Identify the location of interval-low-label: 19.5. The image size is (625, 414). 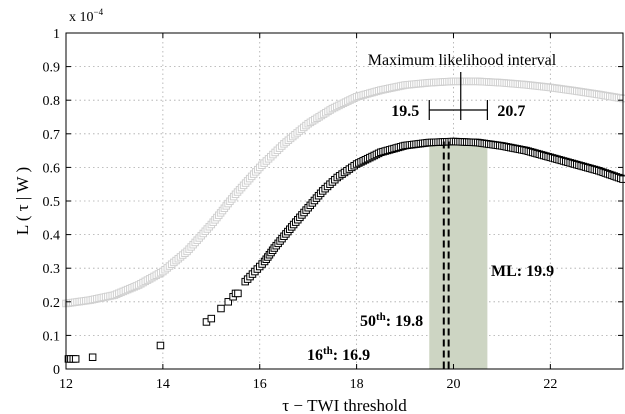
(405, 111).